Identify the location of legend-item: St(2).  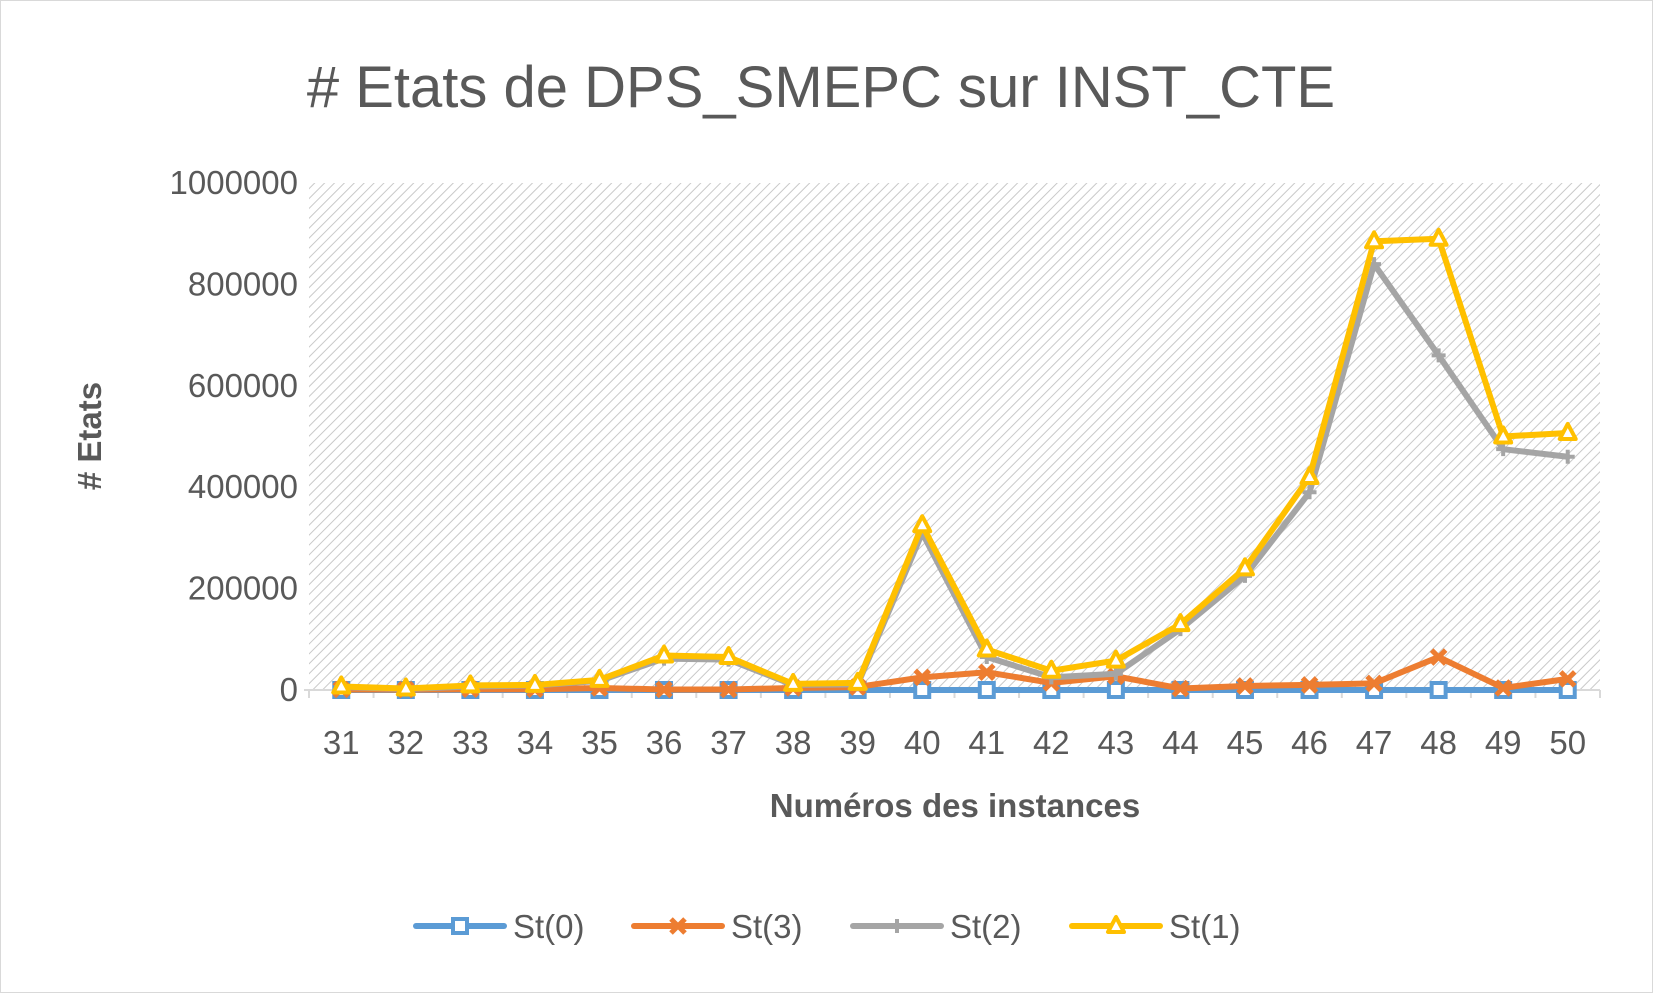
(936, 926).